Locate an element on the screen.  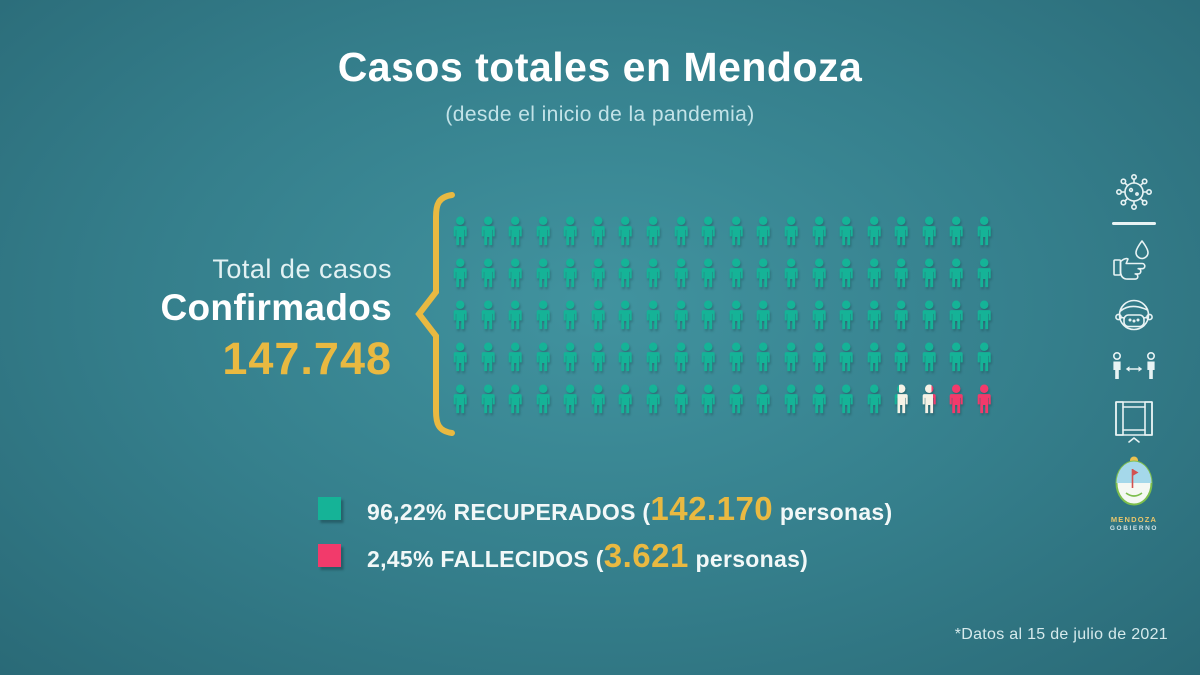
legend-row-recovered: 96,22% RECUPERADOS (142.170 personas) is located at coordinates (605, 508).